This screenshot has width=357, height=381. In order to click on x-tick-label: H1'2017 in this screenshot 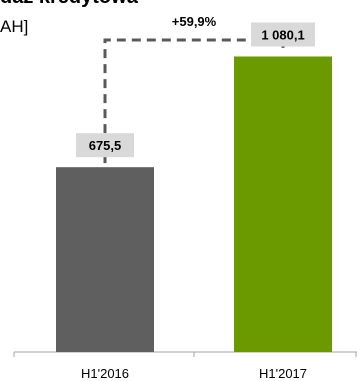, I will do `click(283, 373)`.